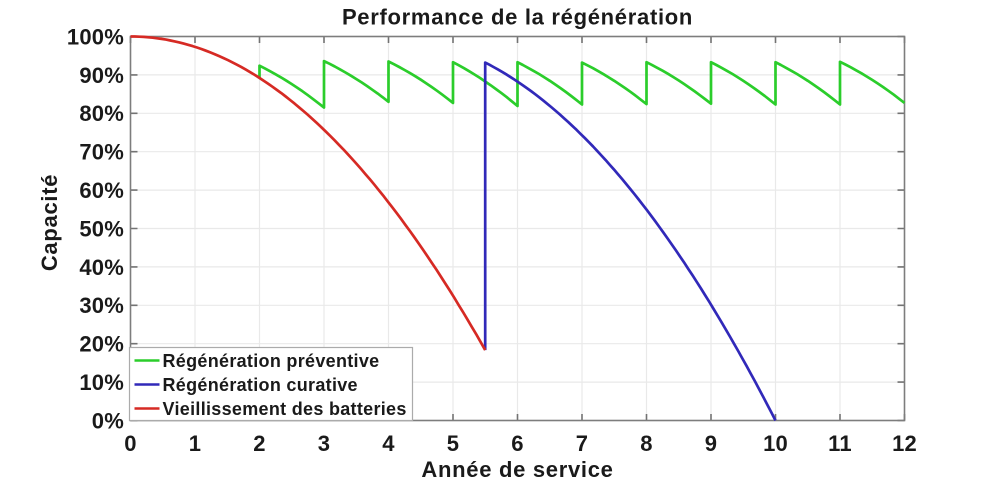 The height and width of the screenshot is (483, 1000). I want to click on svg-text: 6, so click(517, 443).